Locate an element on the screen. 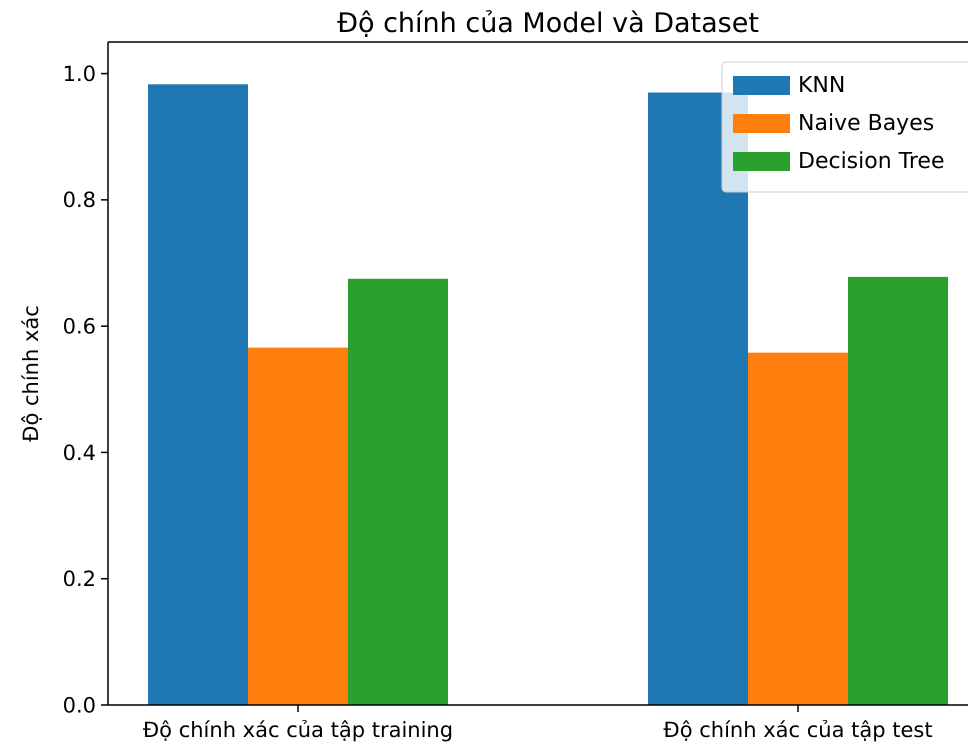 The width and height of the screenshot is (968, 750). legend-label: KNN is located at coordinates (822, 85).